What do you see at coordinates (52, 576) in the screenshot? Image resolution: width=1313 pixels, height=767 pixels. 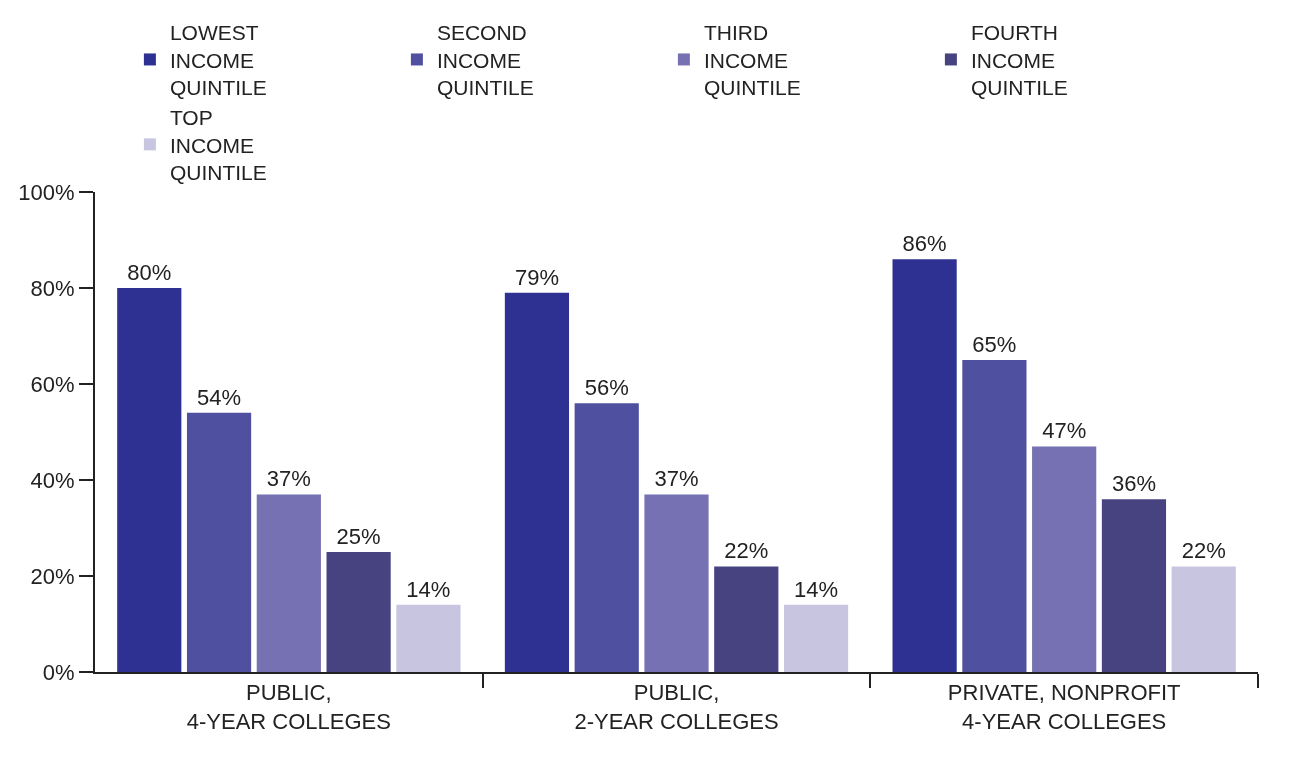 I see `y-tick-label: 20%` at bounding box center [52, 576].